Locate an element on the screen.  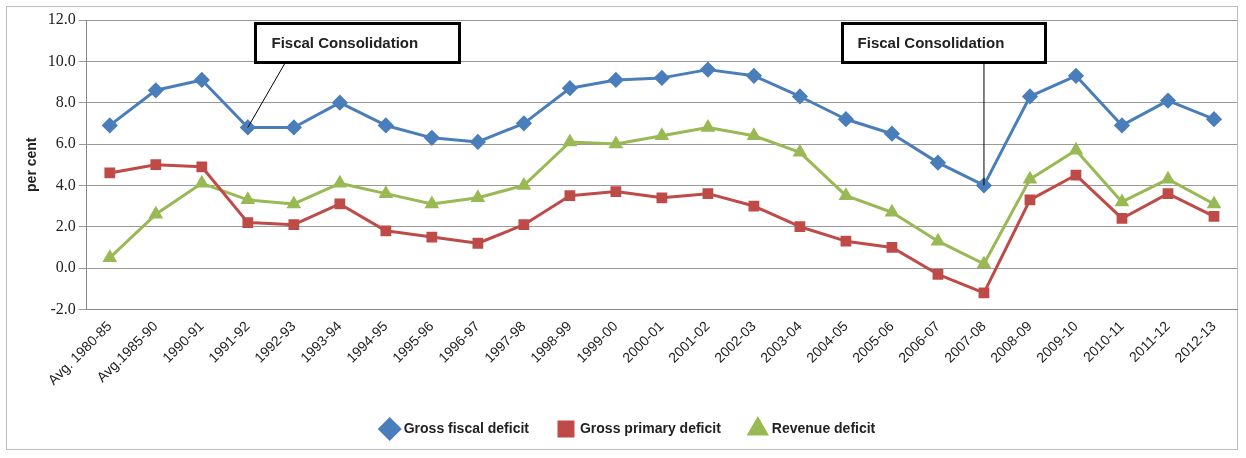
legend-label: Gross primary deficit is located at coordinates (650, 427).